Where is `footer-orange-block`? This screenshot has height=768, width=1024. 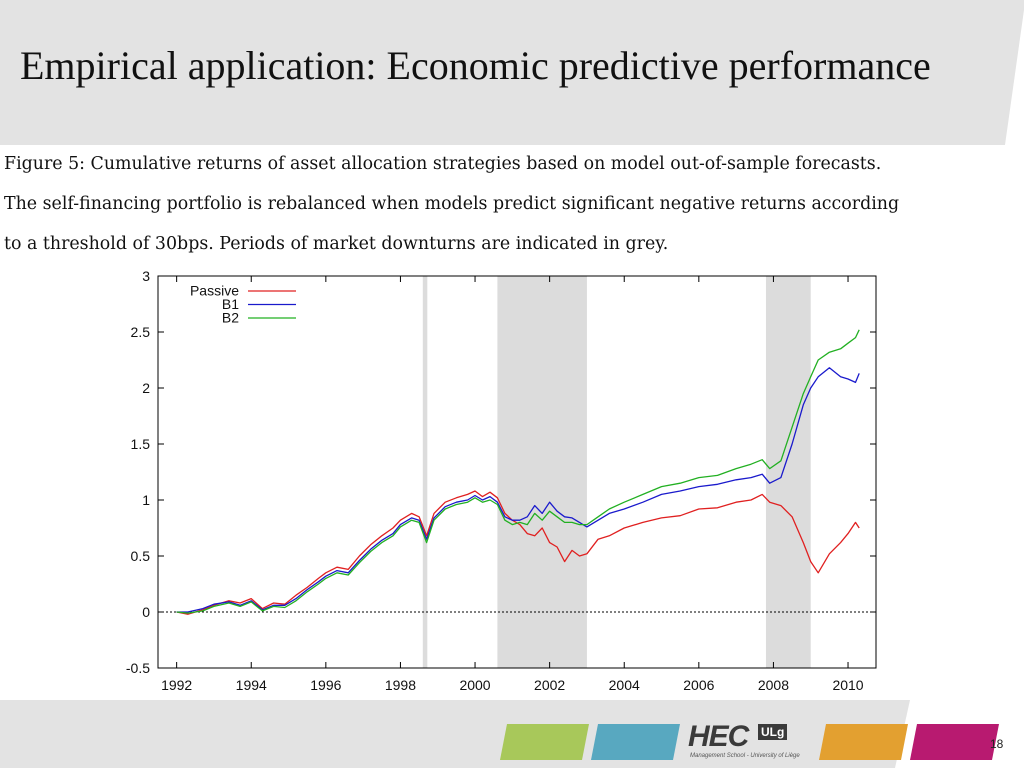 footer-orange-block is located at coordinates (863, 742).